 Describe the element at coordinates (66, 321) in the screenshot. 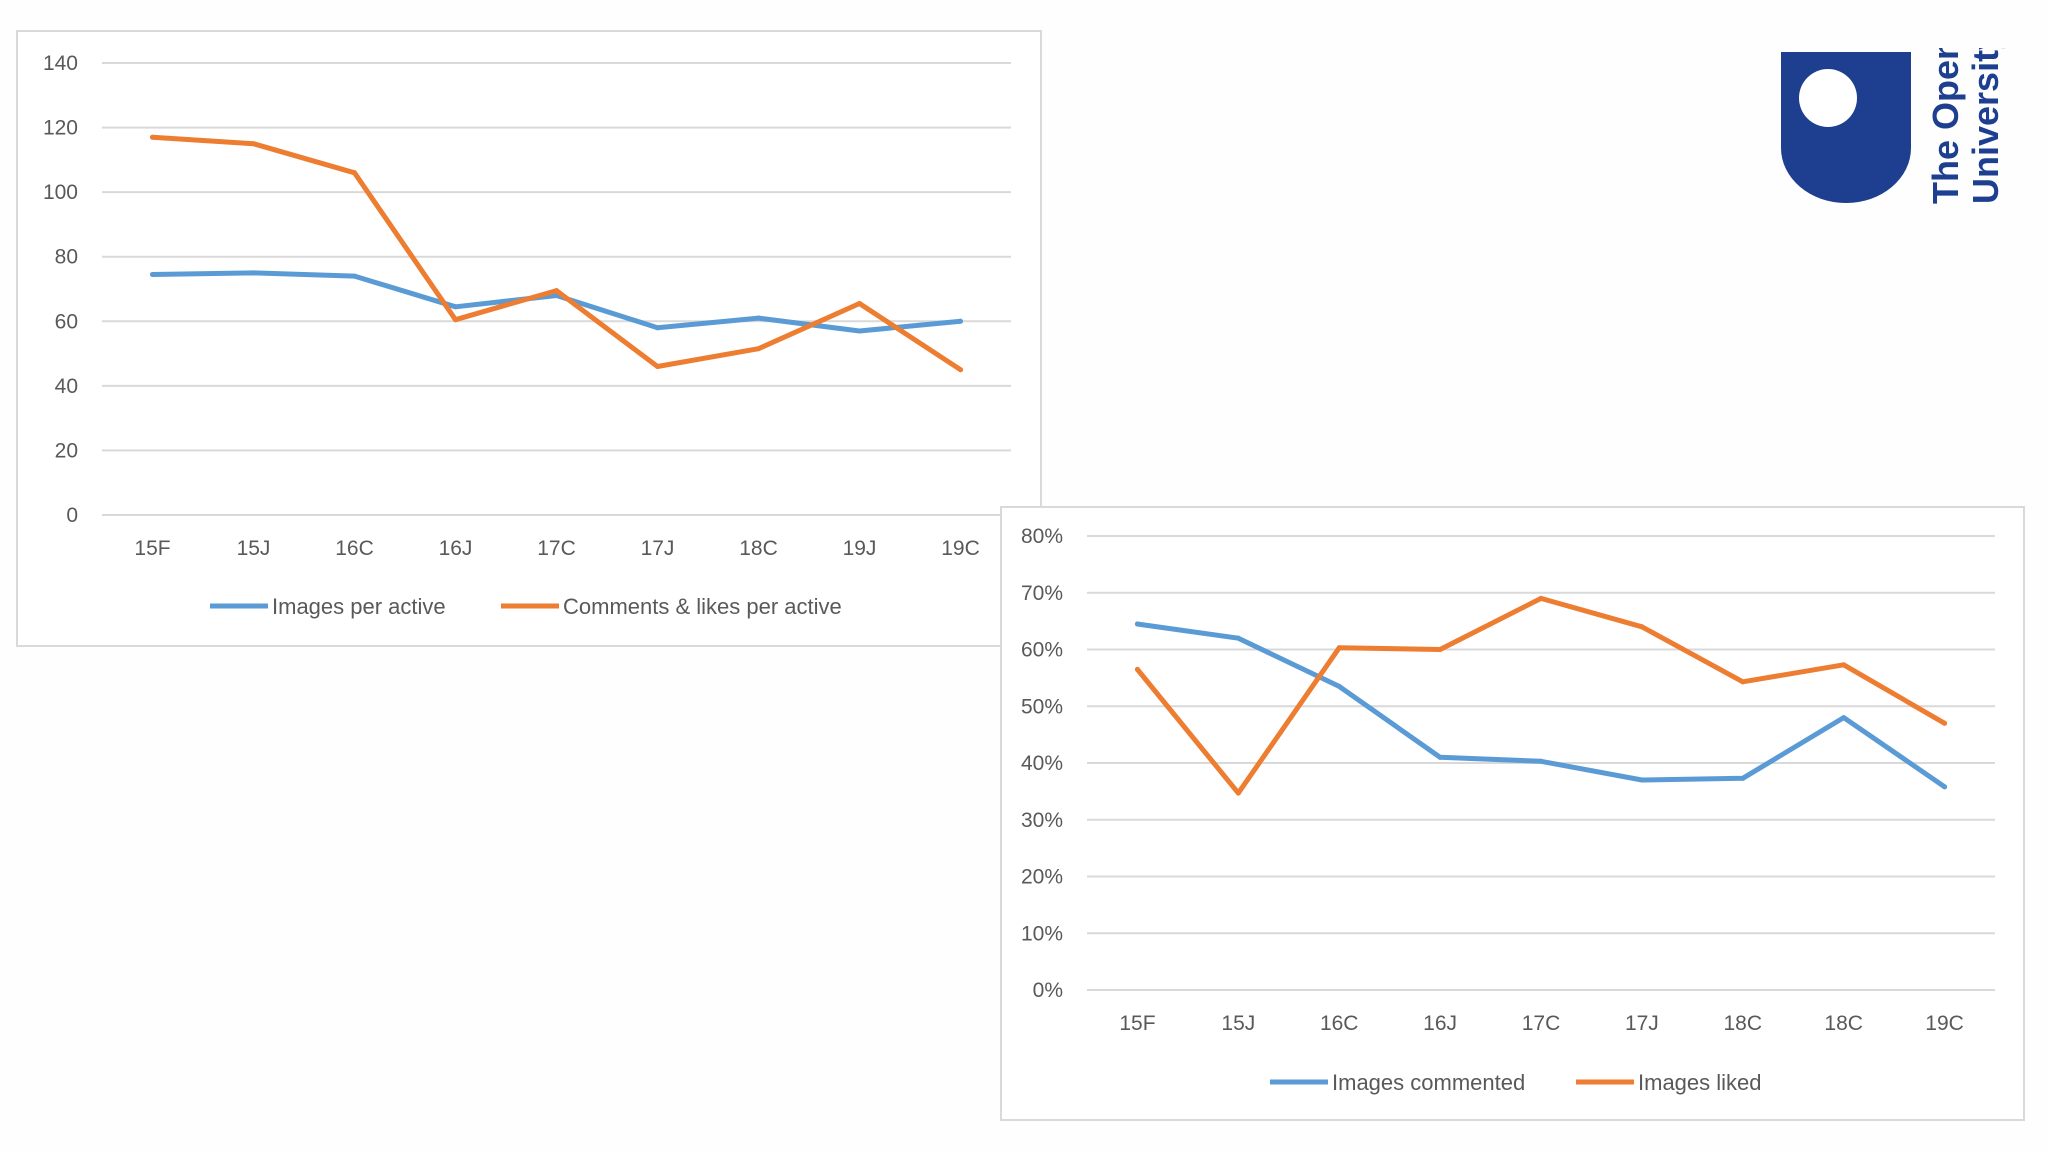

I see `y-tick-label: 60` at that location.